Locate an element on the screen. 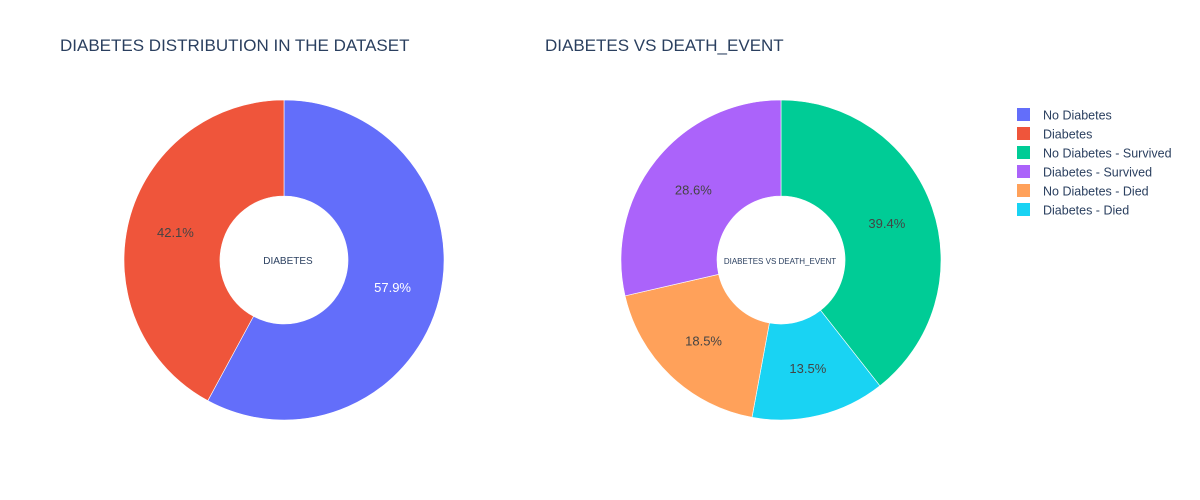  chart-1-slice-2-label: 42.1% is located at coordinates (175, 232).